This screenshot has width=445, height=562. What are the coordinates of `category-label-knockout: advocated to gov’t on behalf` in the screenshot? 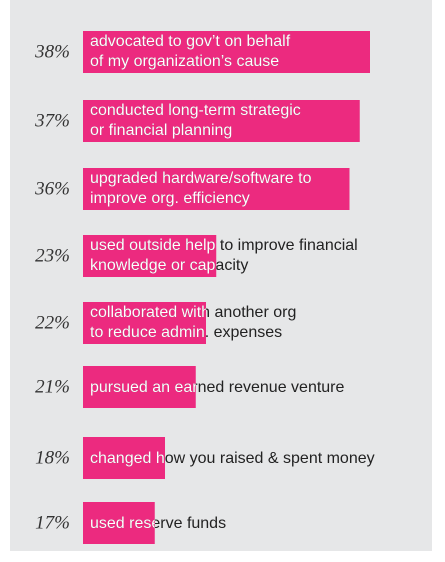 It's located at (190, 41).